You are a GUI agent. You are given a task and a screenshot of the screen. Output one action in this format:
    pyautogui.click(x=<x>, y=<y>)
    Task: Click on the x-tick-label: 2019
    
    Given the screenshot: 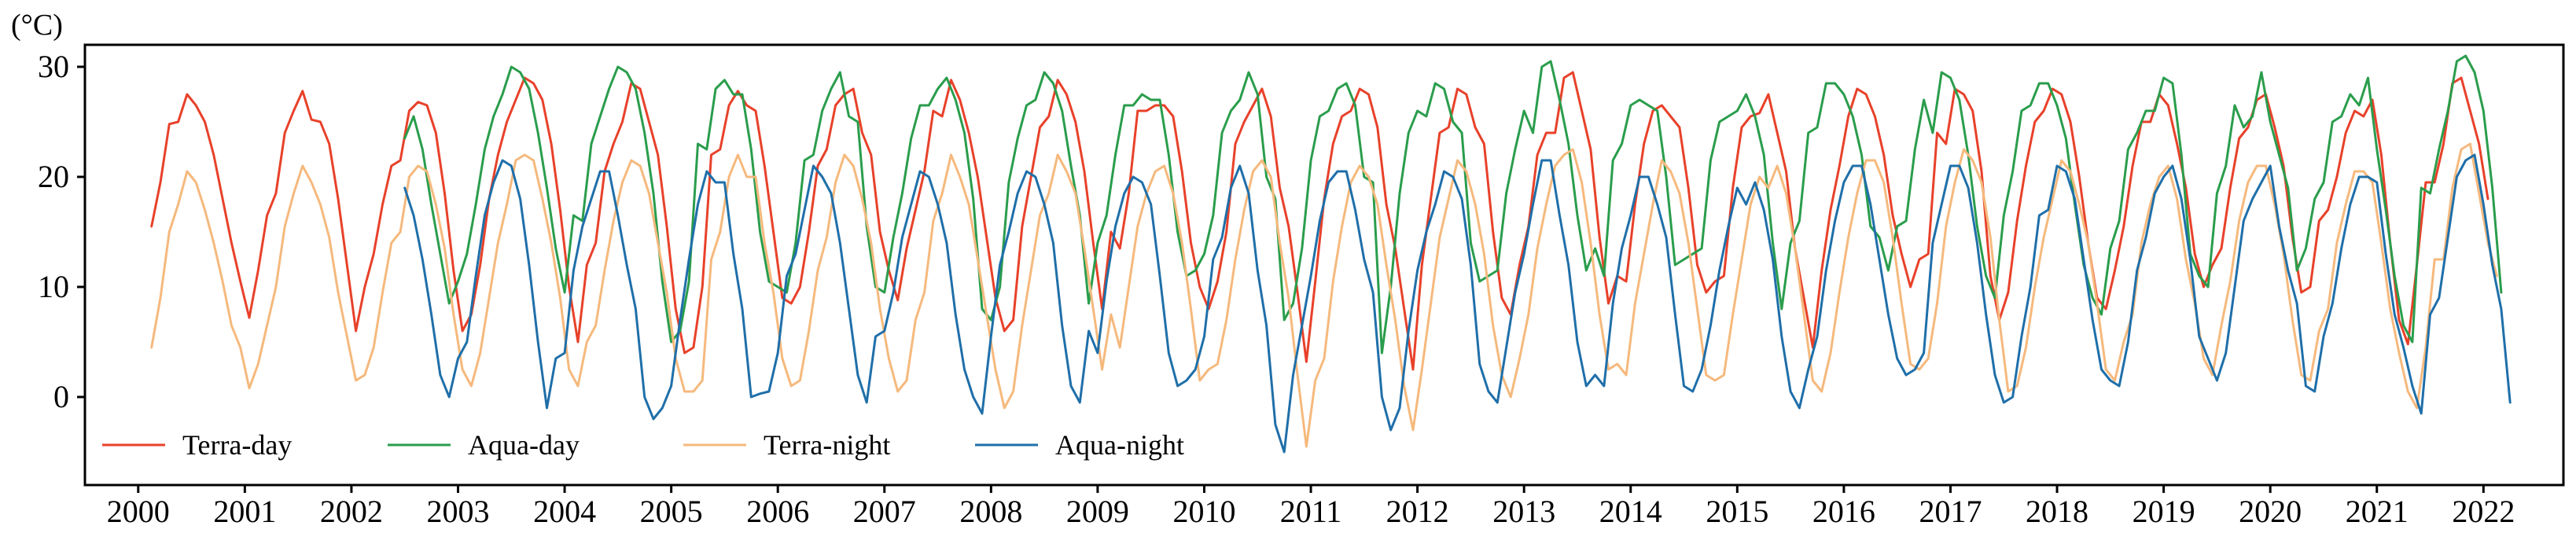 What is the action you would take?
    pyautogui.click(x=2164, y=512)
    